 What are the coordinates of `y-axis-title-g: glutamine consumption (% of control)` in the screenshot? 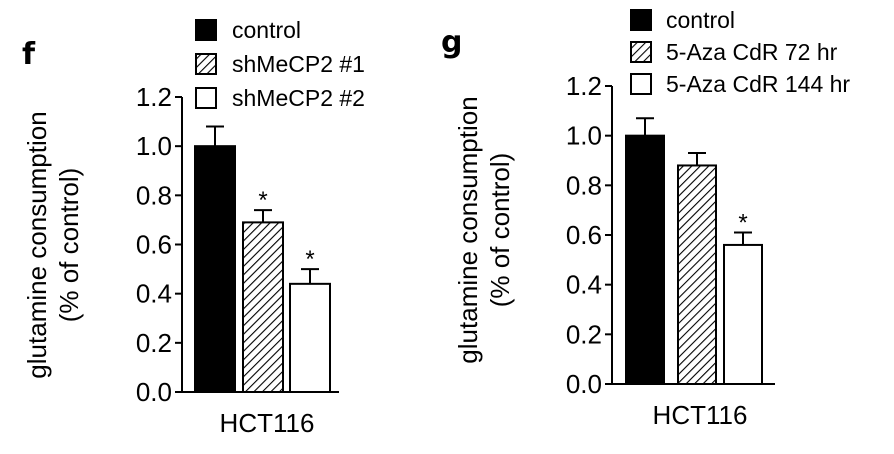 It's located at (484, 229).